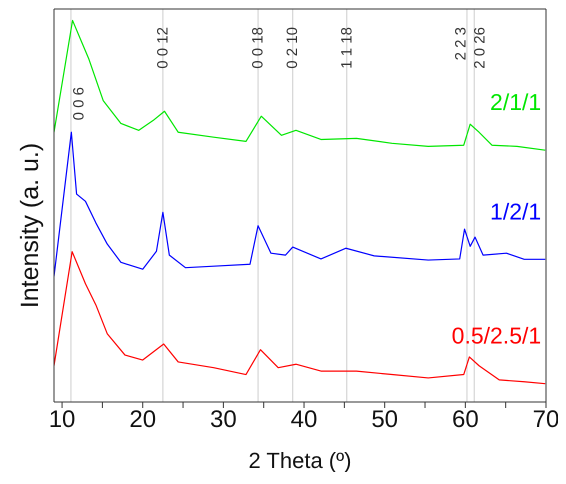  Describe the element at coordinates (62, 420) in the screenshot. I see `x-tick-label: 10` at that location.